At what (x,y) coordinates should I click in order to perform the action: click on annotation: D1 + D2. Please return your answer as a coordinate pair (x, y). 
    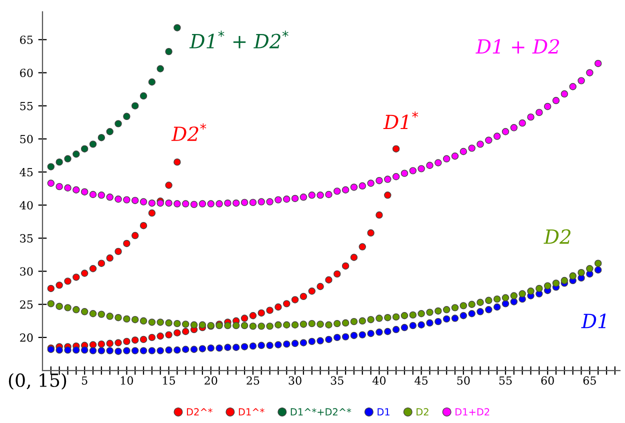
    Looking at the image, I should click on (518, 46).